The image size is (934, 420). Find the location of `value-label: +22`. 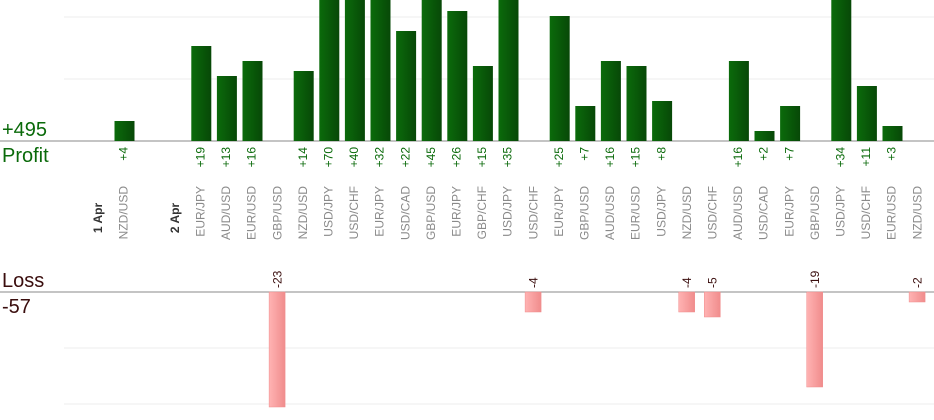

value-label: +22 is located at coordinates (405, 157).